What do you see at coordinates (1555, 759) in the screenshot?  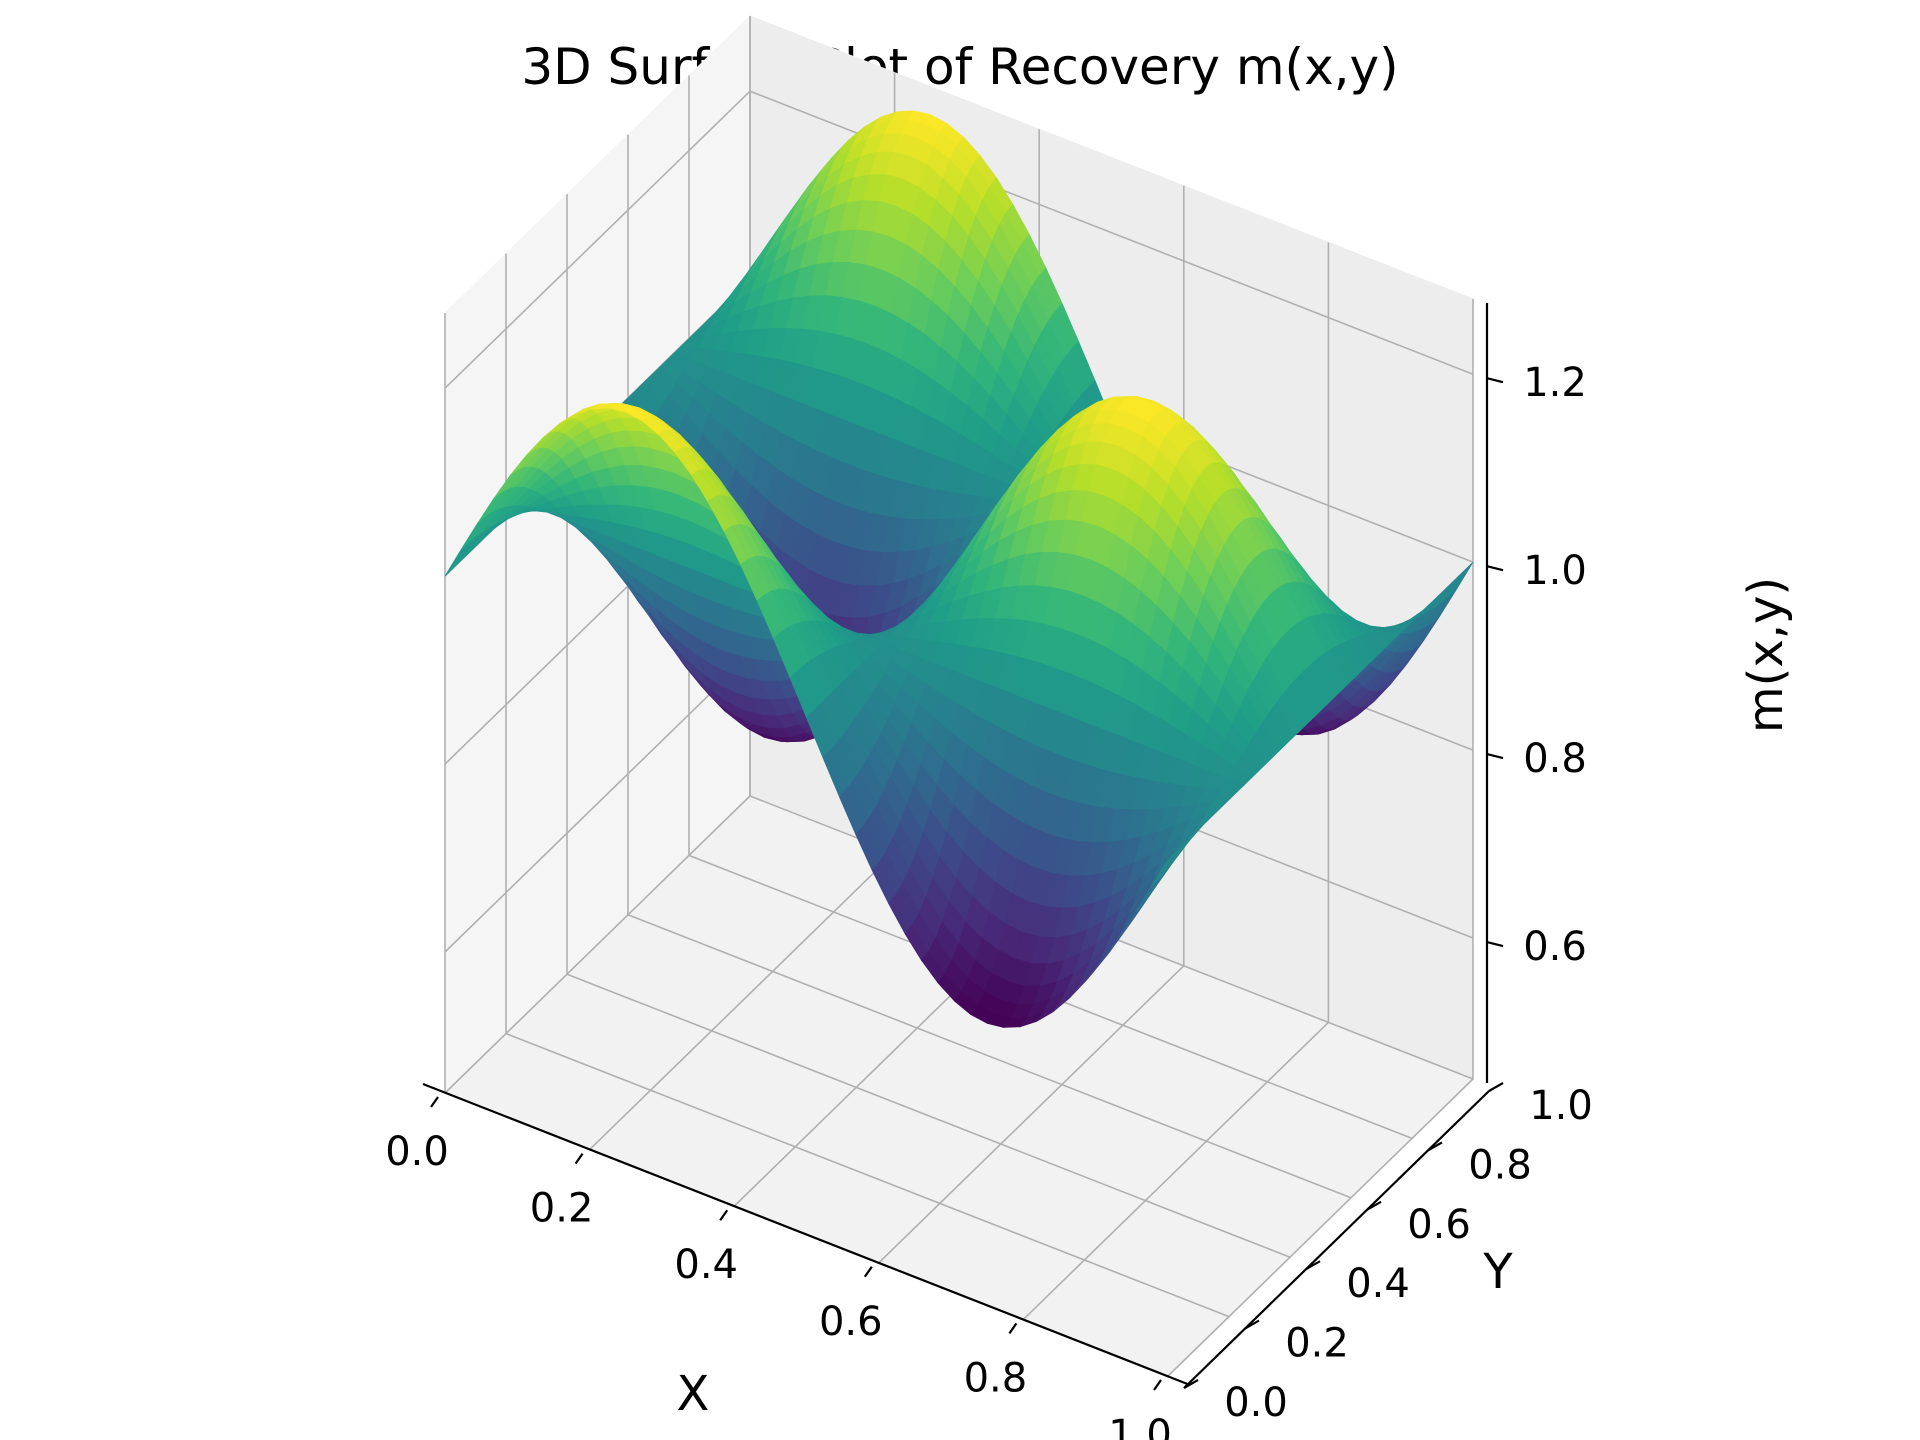 I see `z-tick-label: 0.8` at bounding box center [1555, 759].